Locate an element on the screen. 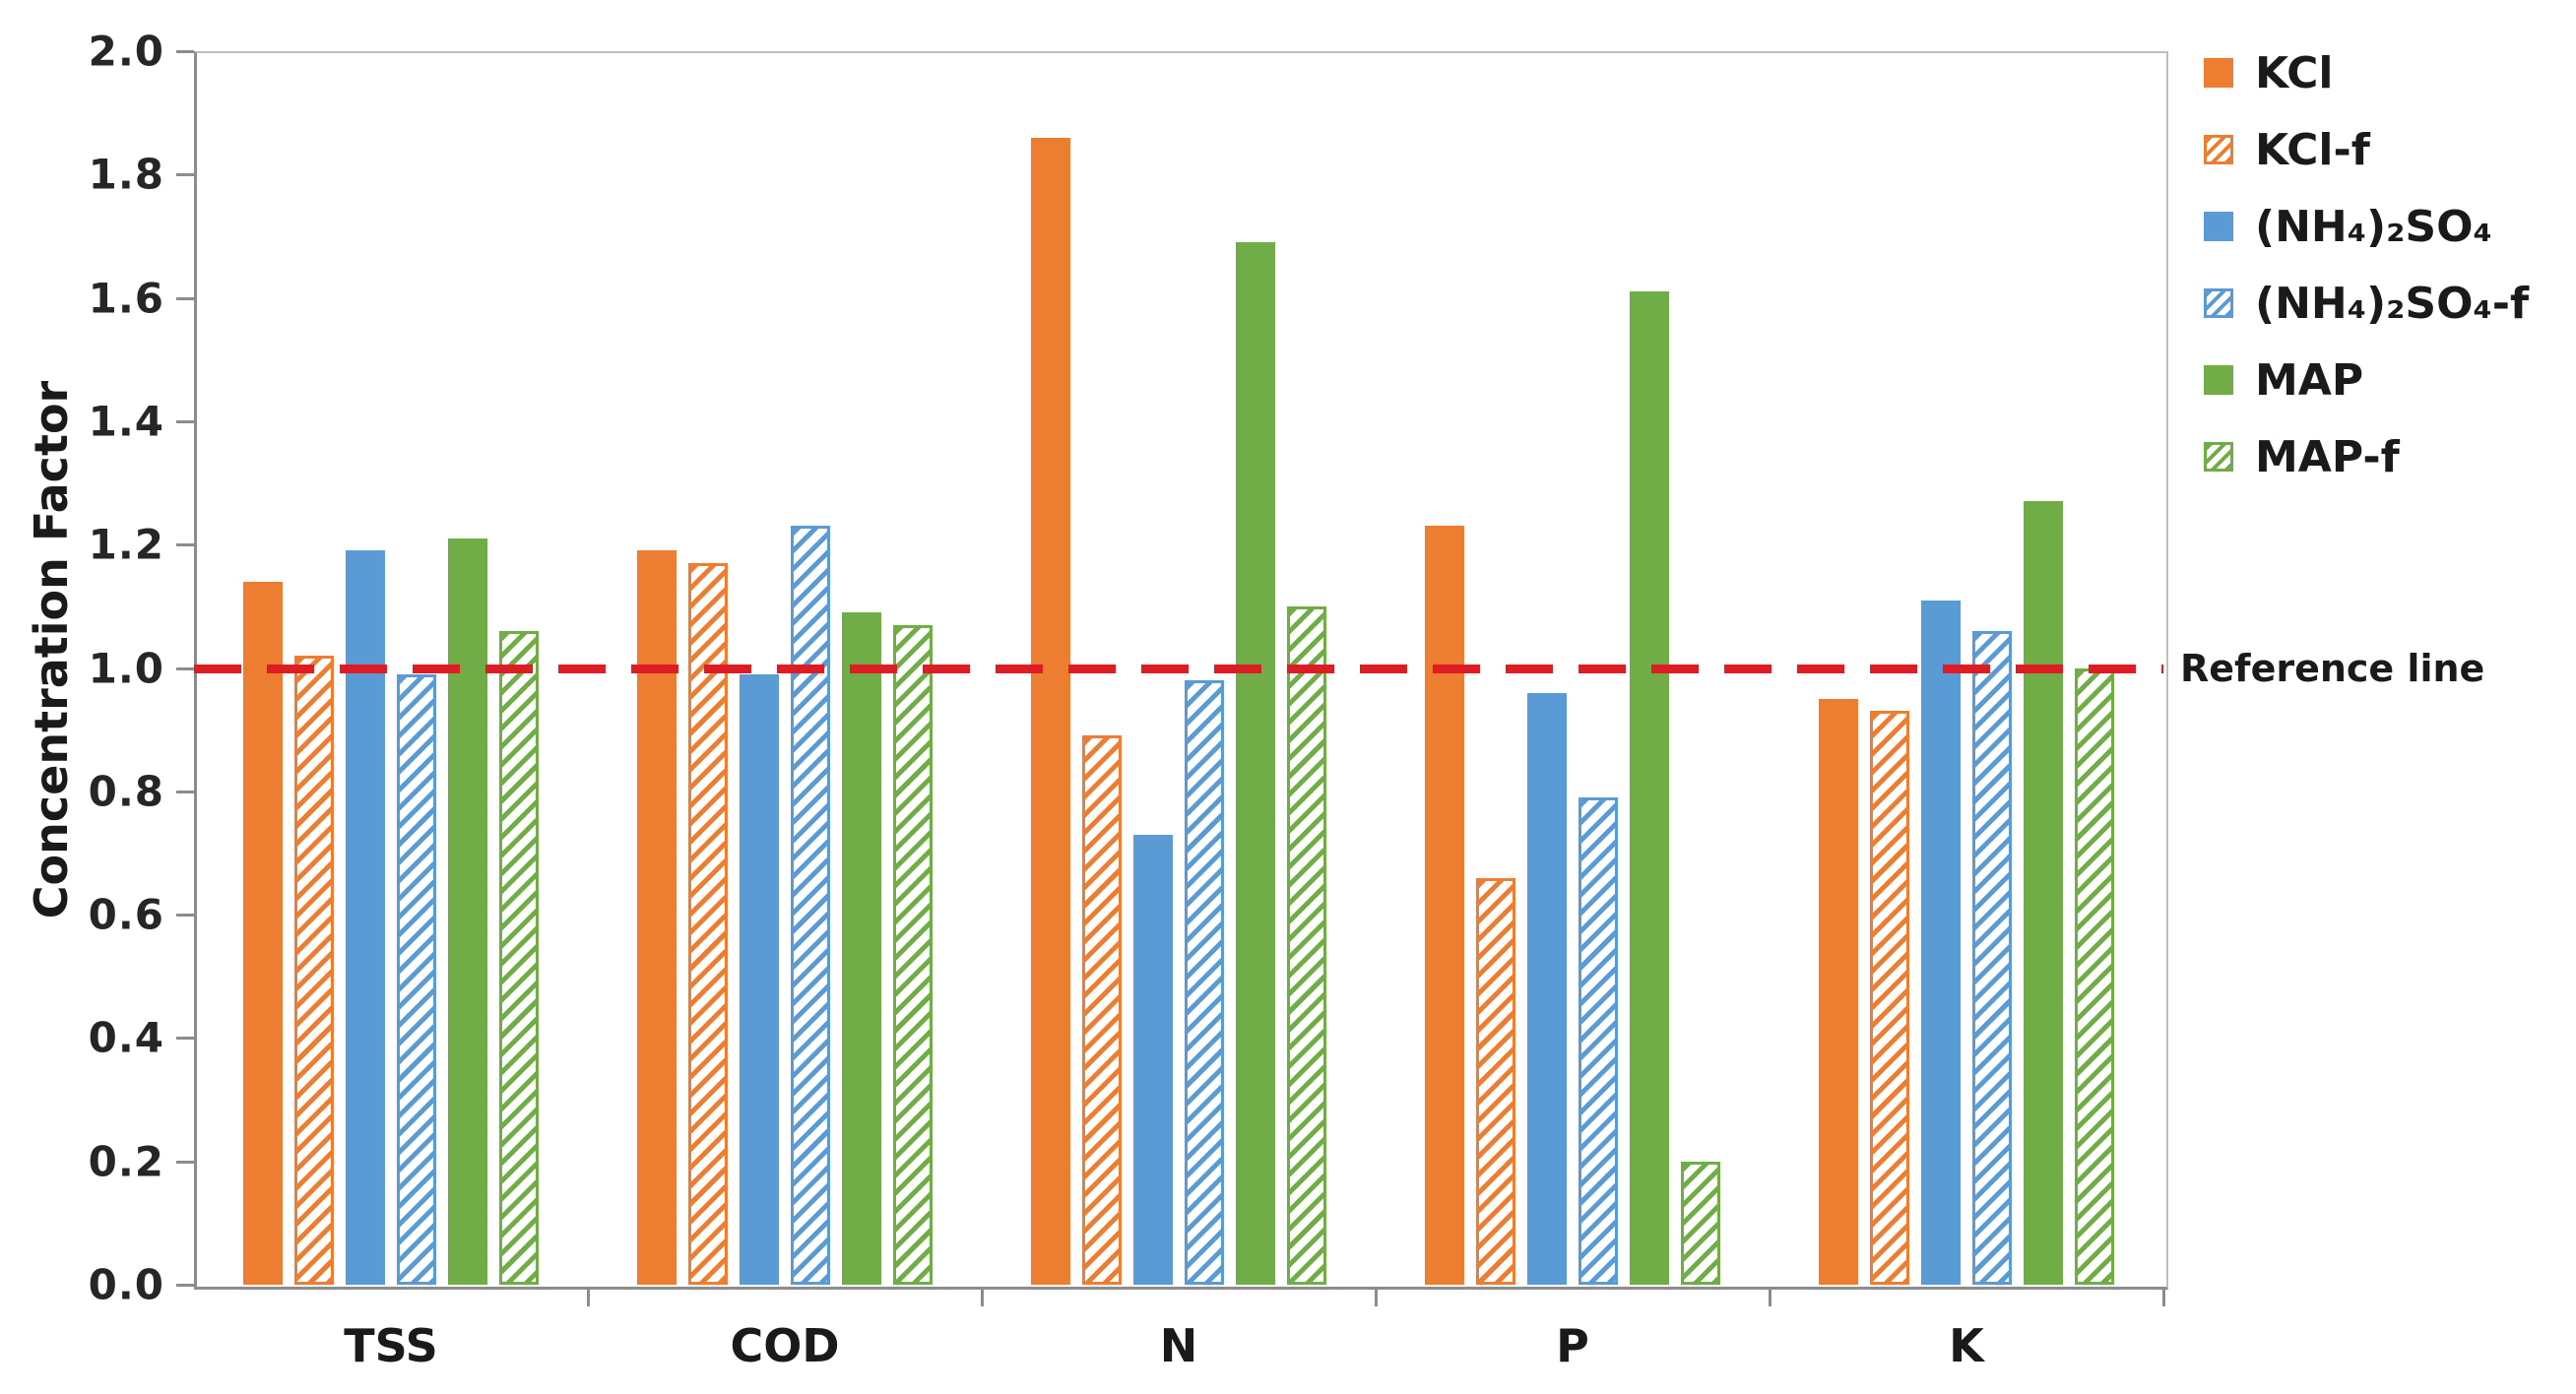  legend-item-nhso: (NH₄)₂SO₄ is located at coordinates (2366, 227).